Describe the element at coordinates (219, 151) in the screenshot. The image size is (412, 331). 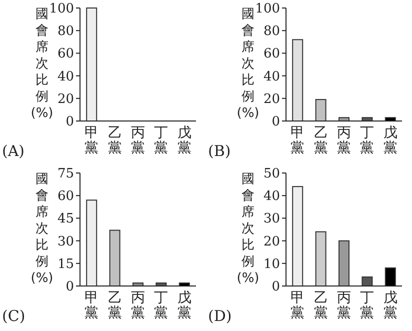
I see `text: (B)` at that location.